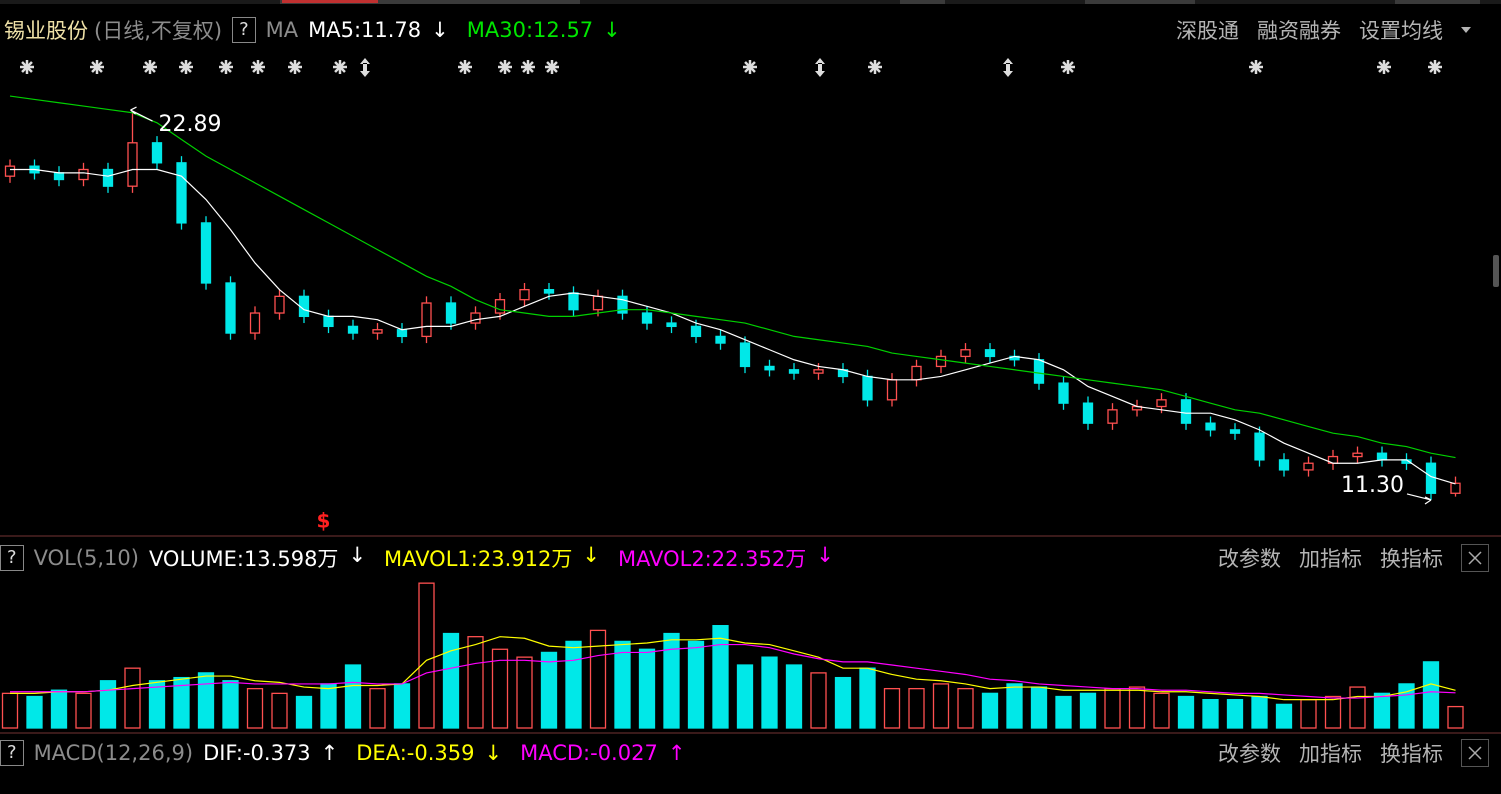 The width and height of the screenshot is (1501, 794). I want to click on legend-text: MAVOL2:22.352万, so click(712, 559).